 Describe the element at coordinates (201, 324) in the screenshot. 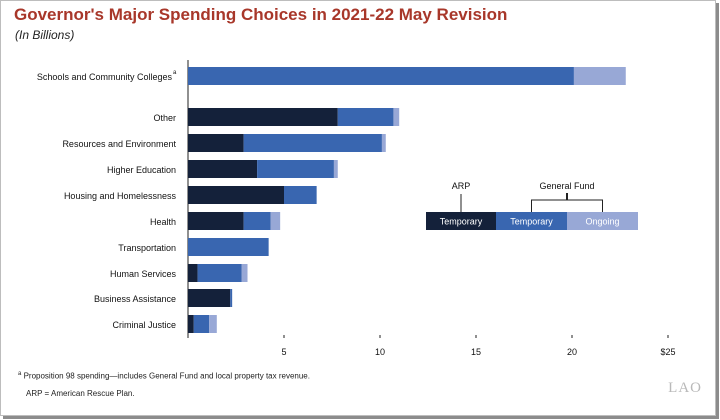

I see `bar-criminal-justice-general-fund-temporary` at that location.